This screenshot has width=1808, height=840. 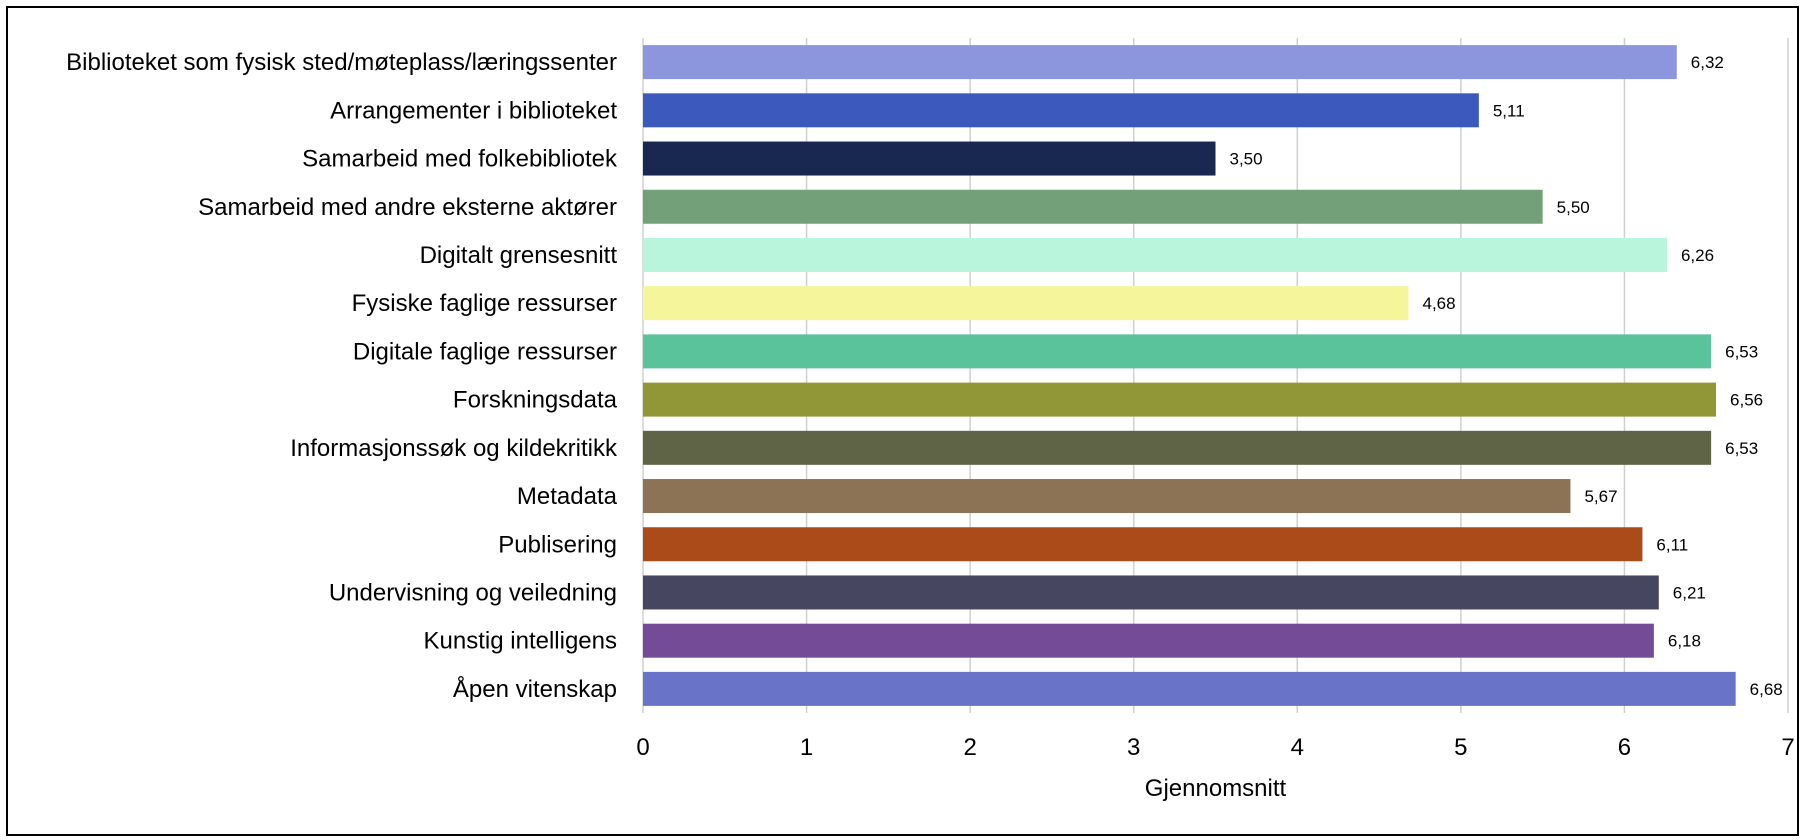 What do you see at coordinates (535, 689) in the screenshot?
I see `category-label: Åpen vitenskap` at bounding box center [535, 689].